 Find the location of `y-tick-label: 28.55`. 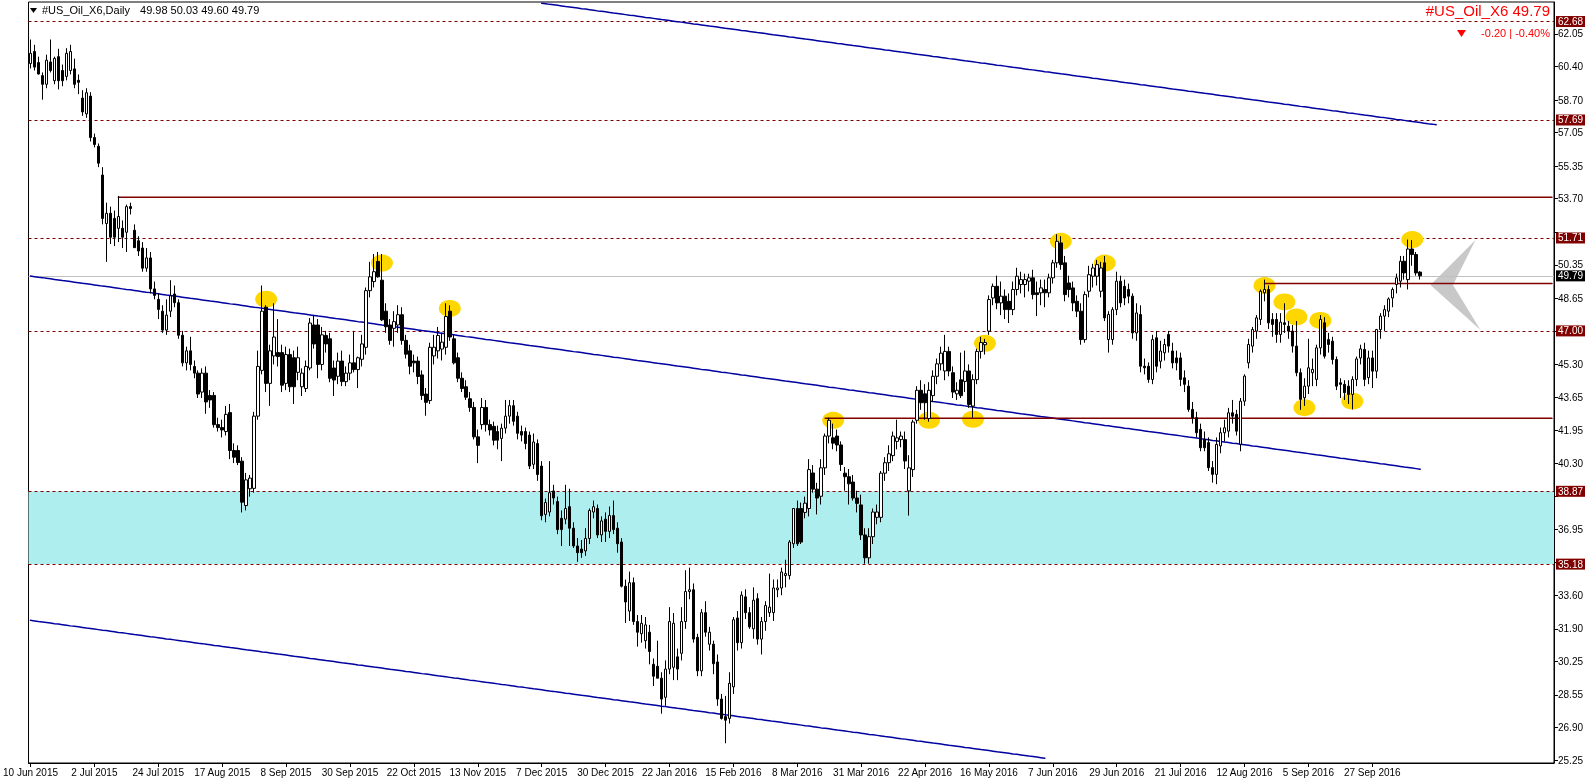

y-tick-label: 28.55 is located at coordinates (1571, 695).